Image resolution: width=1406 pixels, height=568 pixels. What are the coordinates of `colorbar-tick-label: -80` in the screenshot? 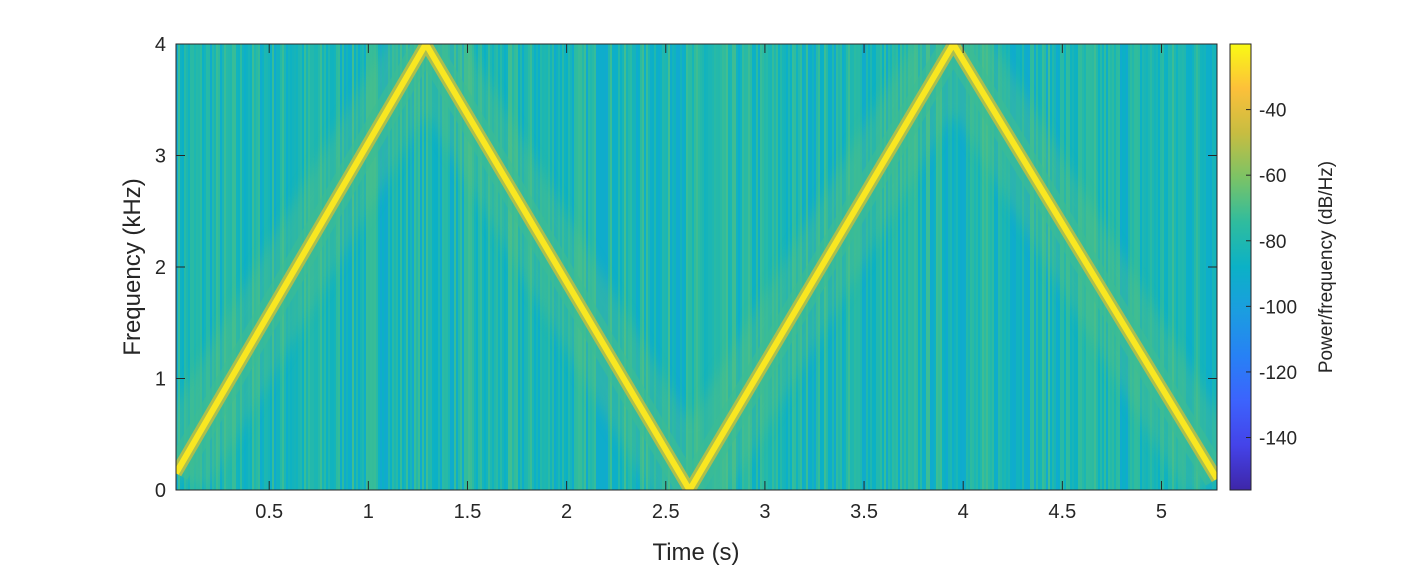 It's located at (1272, 242).